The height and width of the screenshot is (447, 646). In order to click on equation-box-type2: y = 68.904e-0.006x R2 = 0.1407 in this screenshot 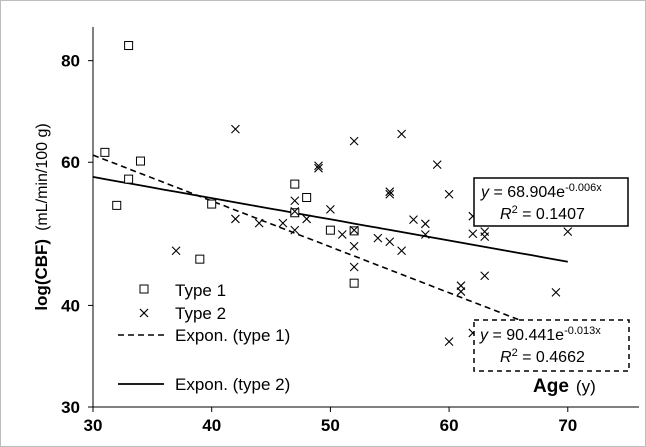, I will do `click(551, 202)`.